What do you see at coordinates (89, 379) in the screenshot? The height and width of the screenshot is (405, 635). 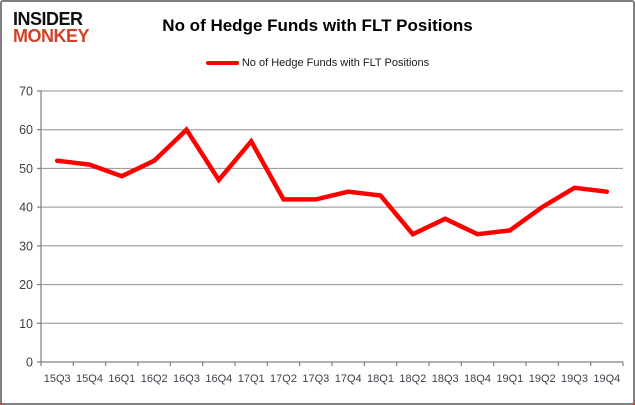 I see `x-tick-label-15Q4: 15Q4` at bounding box center [89, 379].